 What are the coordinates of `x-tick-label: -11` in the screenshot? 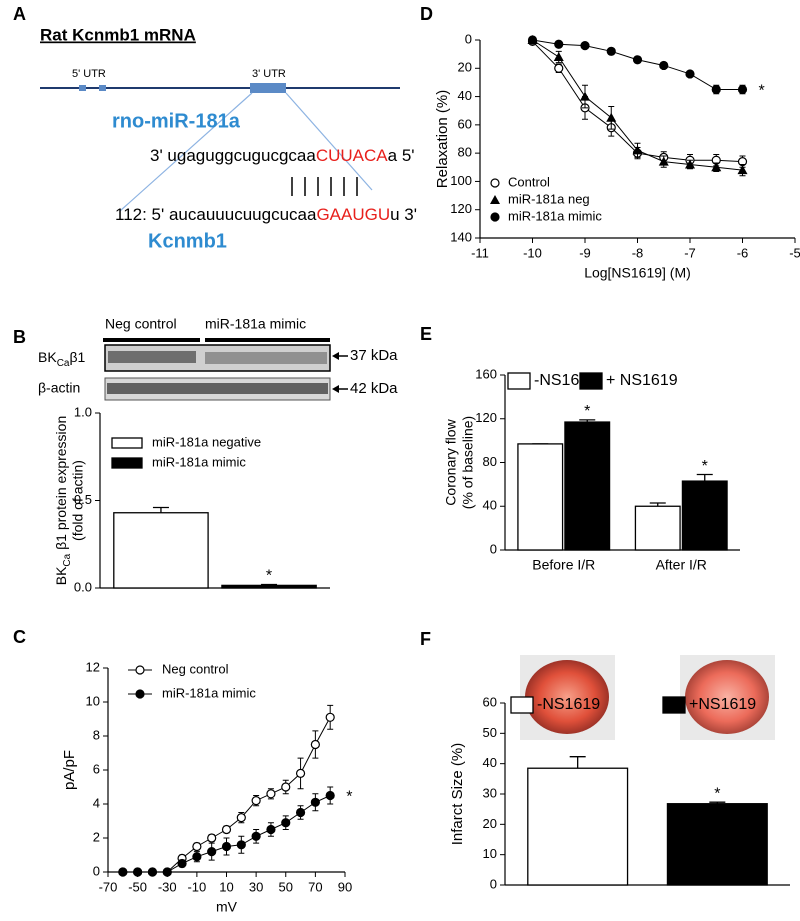 It's located at (480, 252).